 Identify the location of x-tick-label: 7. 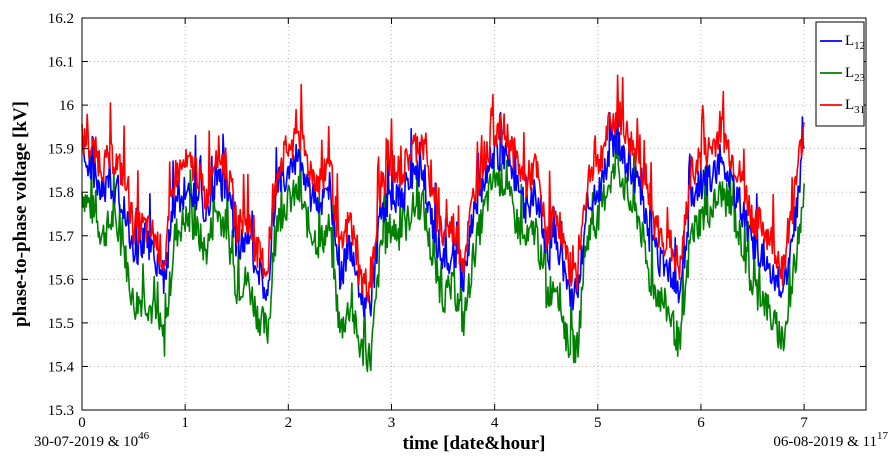
(804, 423).